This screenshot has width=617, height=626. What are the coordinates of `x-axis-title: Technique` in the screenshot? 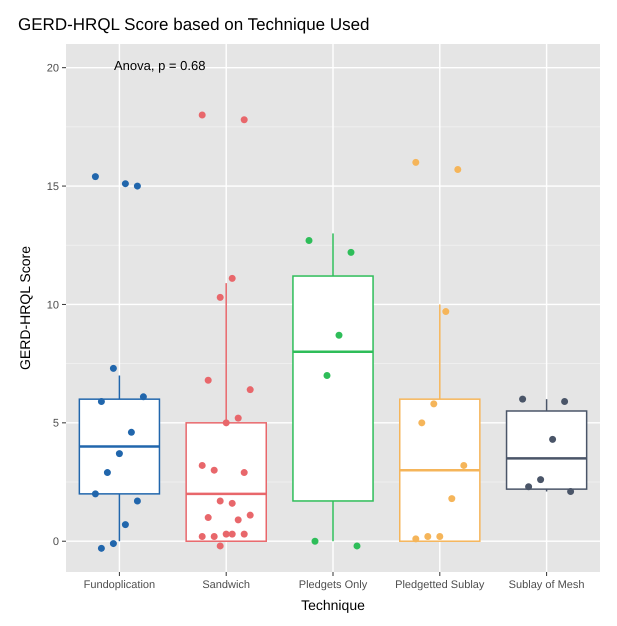 It's located at (333, 605).